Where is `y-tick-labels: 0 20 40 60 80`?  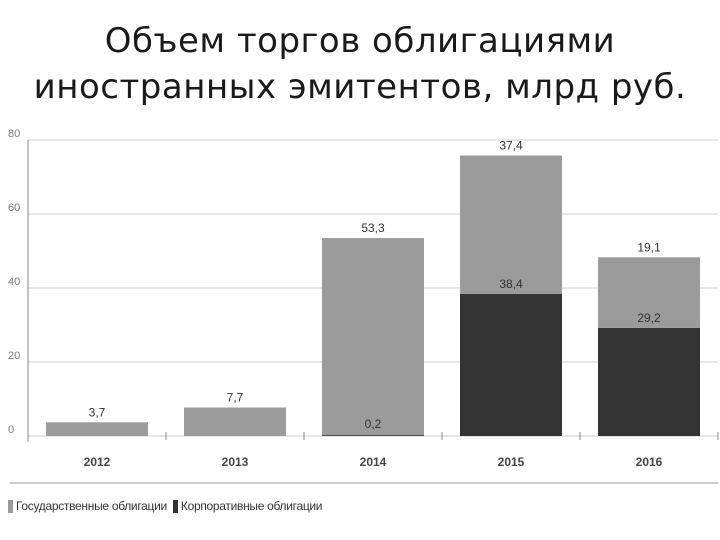 y-tick-labels: 0 20 40 60 80 is located at coordinates (14, 282).